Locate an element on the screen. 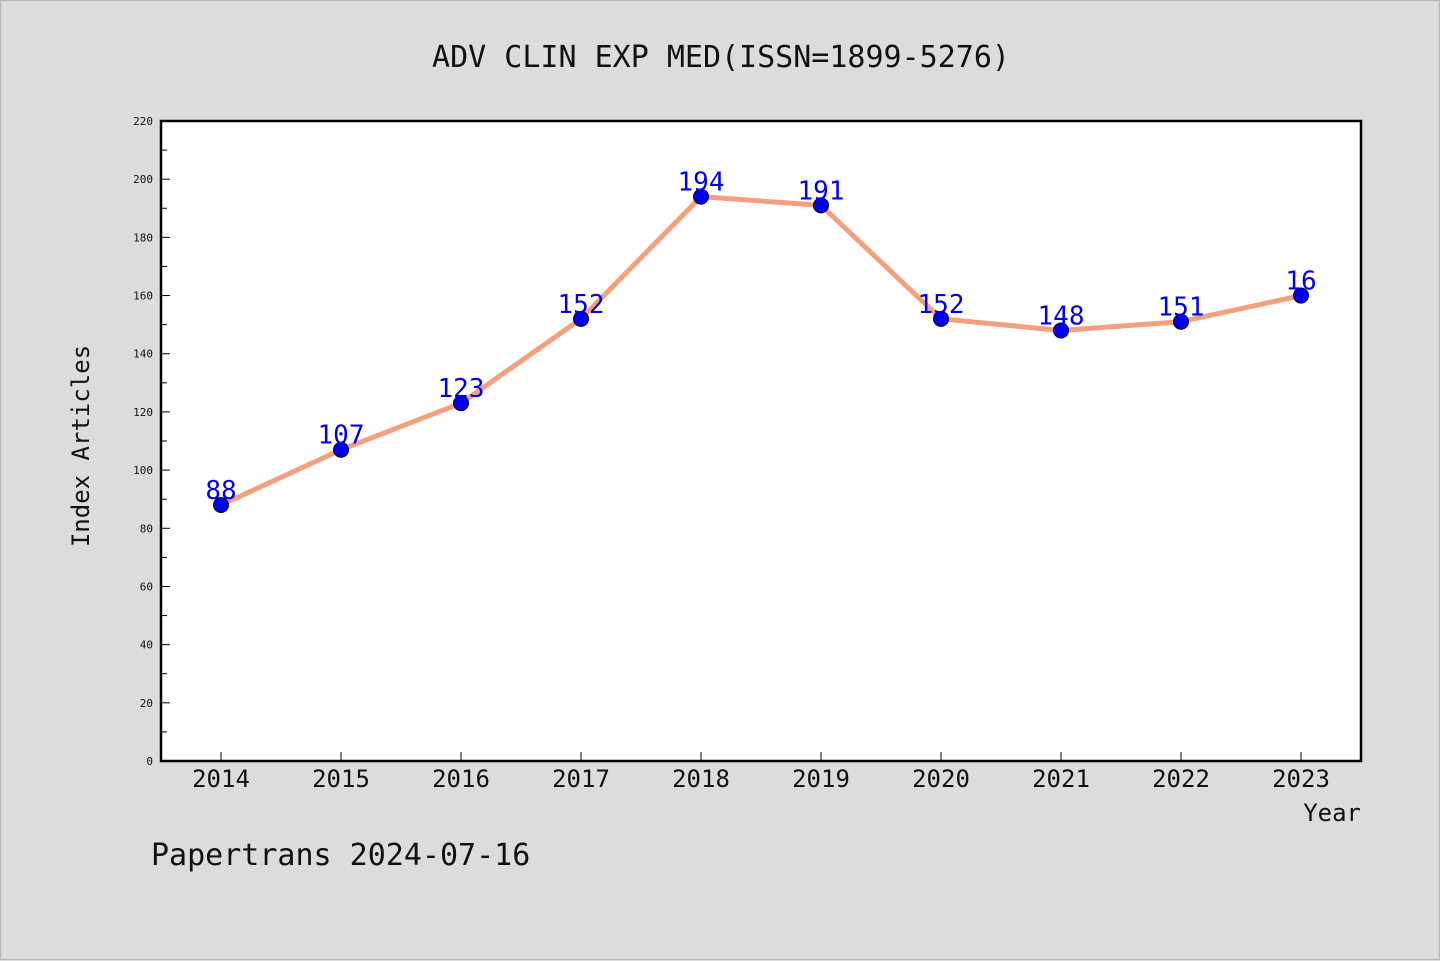 The width and height of the screenshot is (1440, 961). y-tick-label: 100 is located at coordinates (143, 470).